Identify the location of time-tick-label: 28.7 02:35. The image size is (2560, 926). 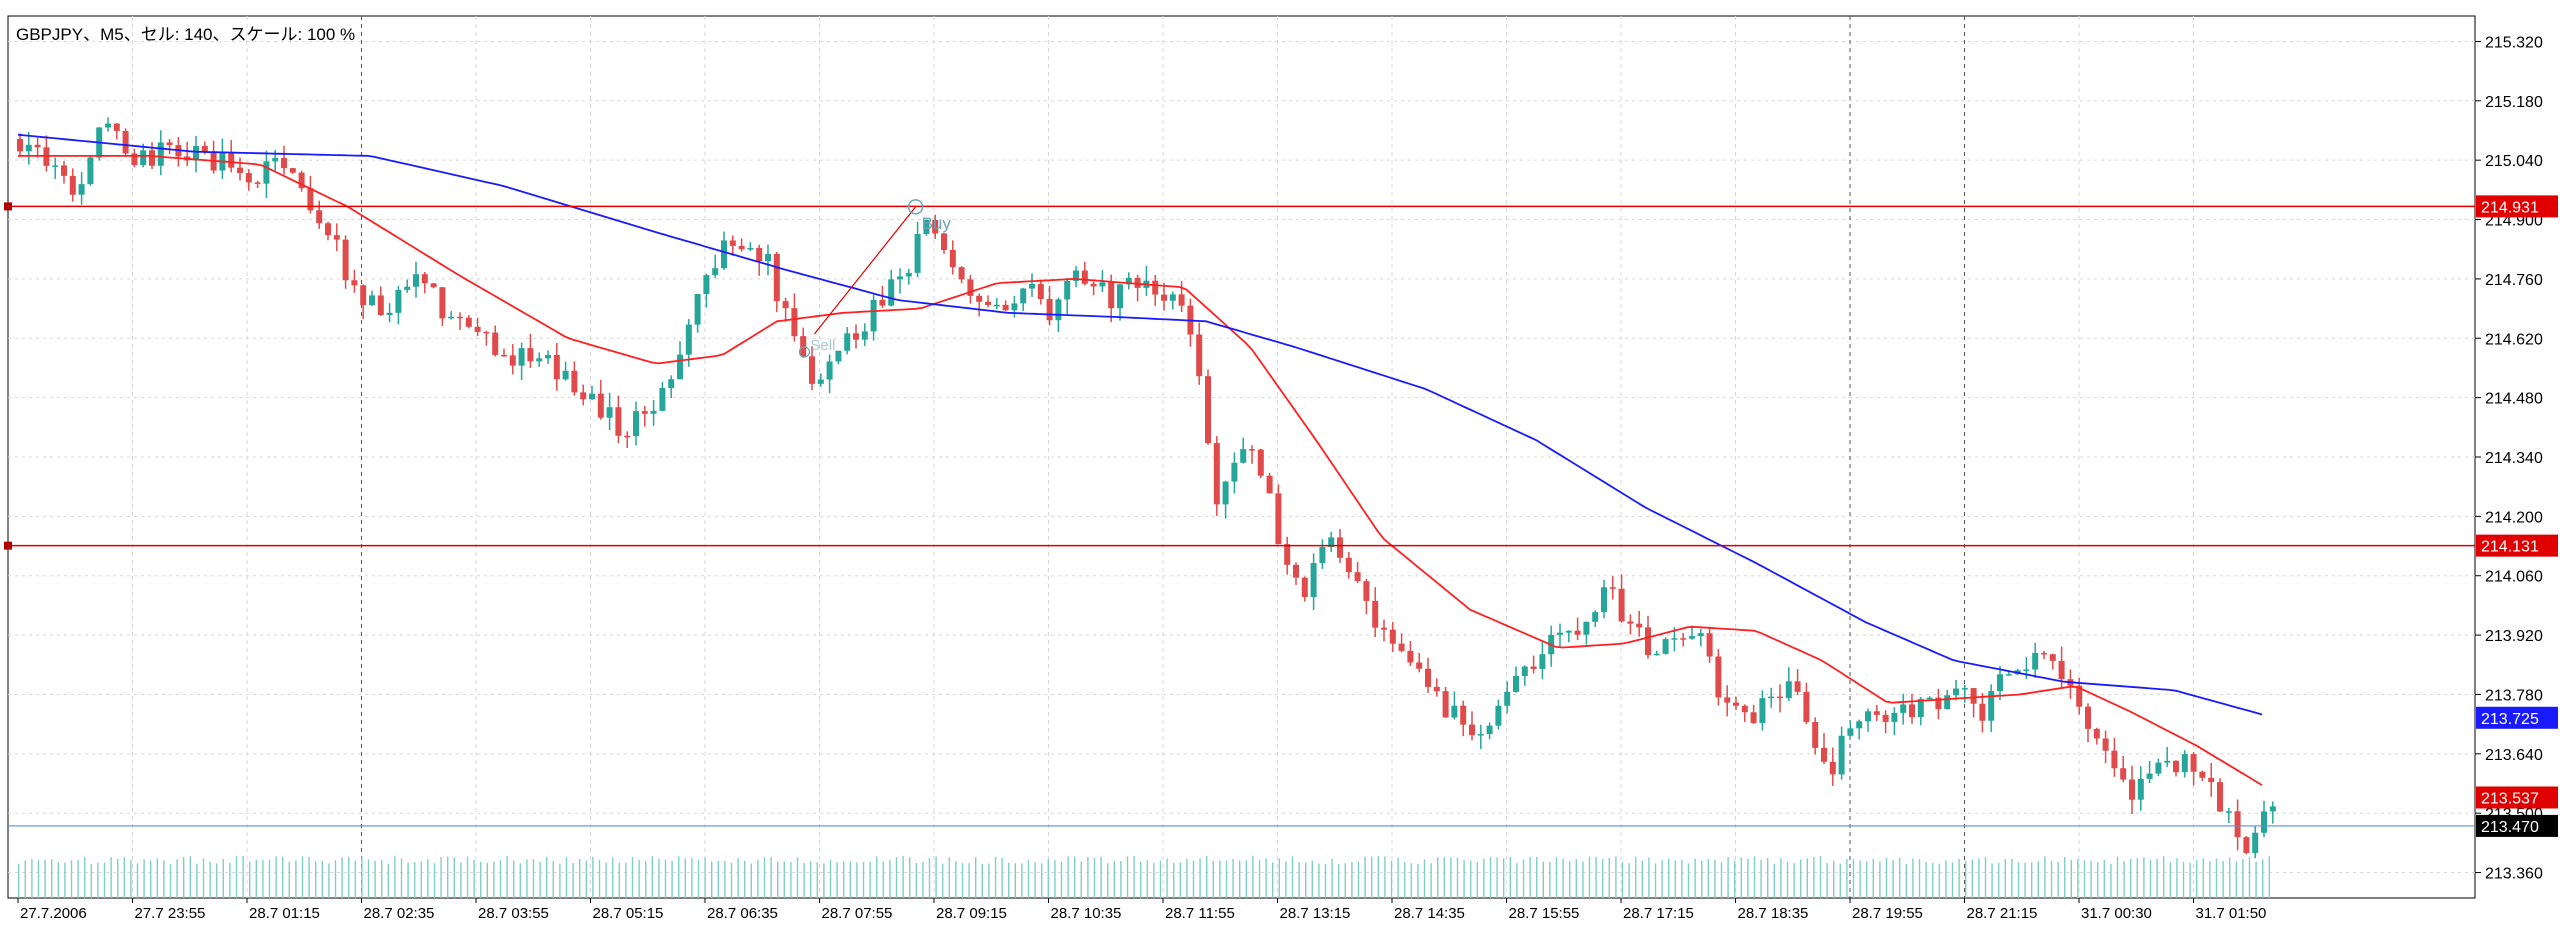
(399, 913).